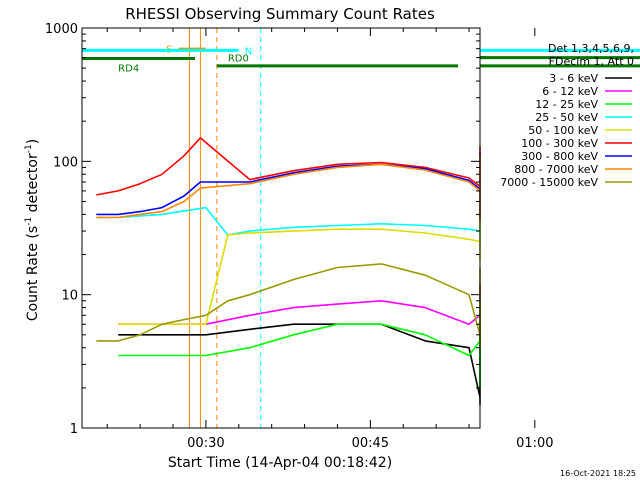  What do you see at coordinates (549, 182) in the screenshot?
I see `legend-entry-label: 7000 - 15000 keV` at bounding box center [549, 182].